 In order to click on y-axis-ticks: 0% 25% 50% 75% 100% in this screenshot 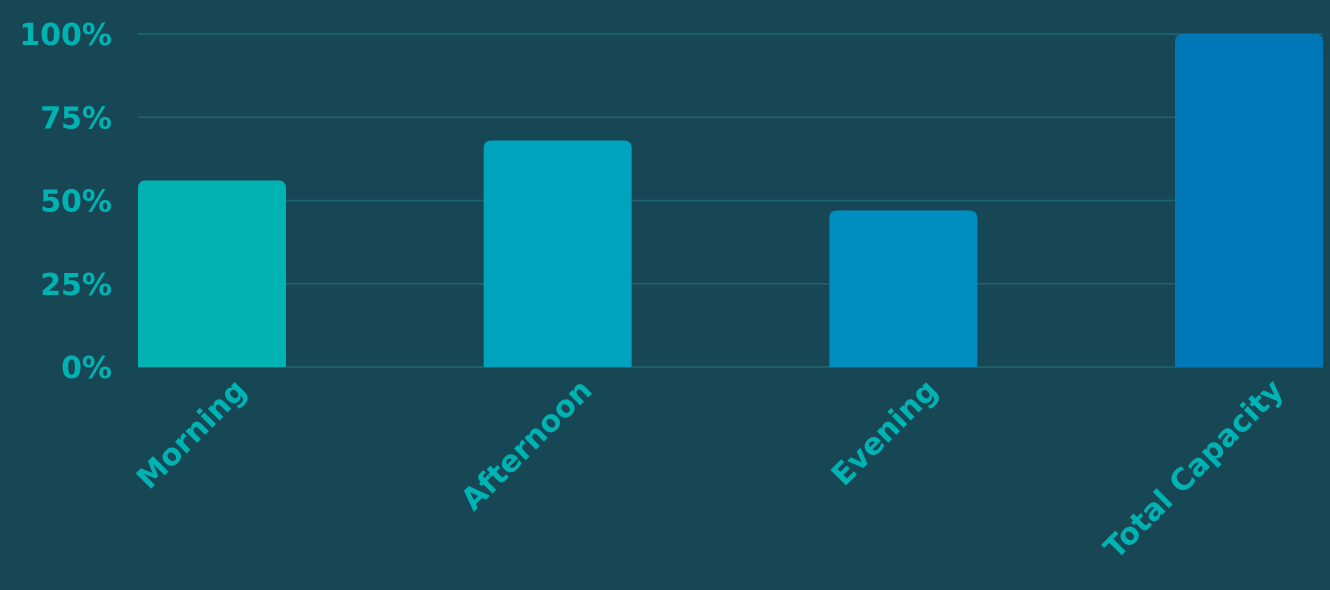, I will do `click(65, 202)`.